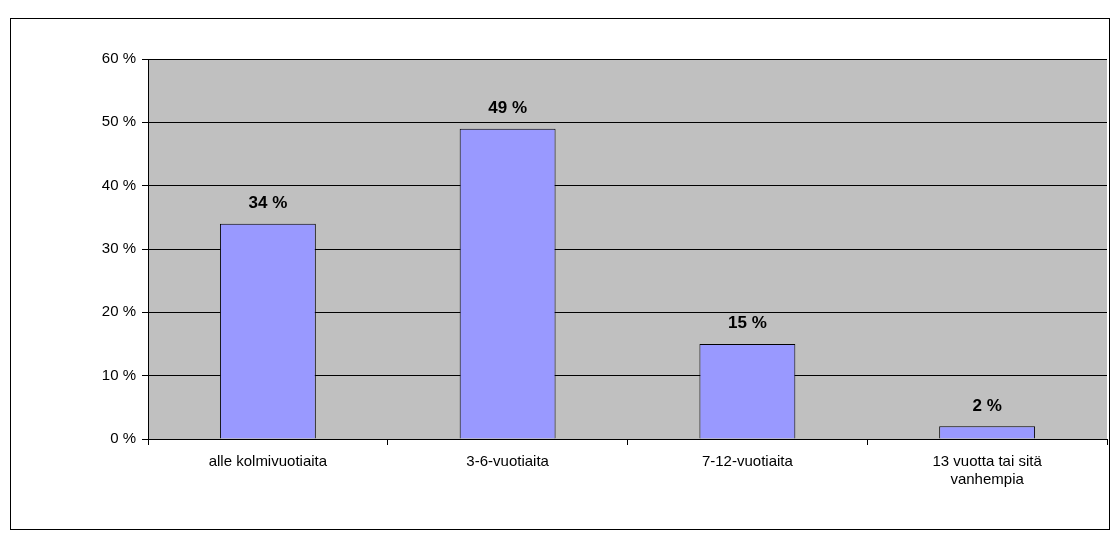 The width and height of the screenshot is (1112, 536). What do you see at coordinates (118, 311) in the screenshot?
I see `y-tick-label: 20 %` at bounding box center [118, 311].